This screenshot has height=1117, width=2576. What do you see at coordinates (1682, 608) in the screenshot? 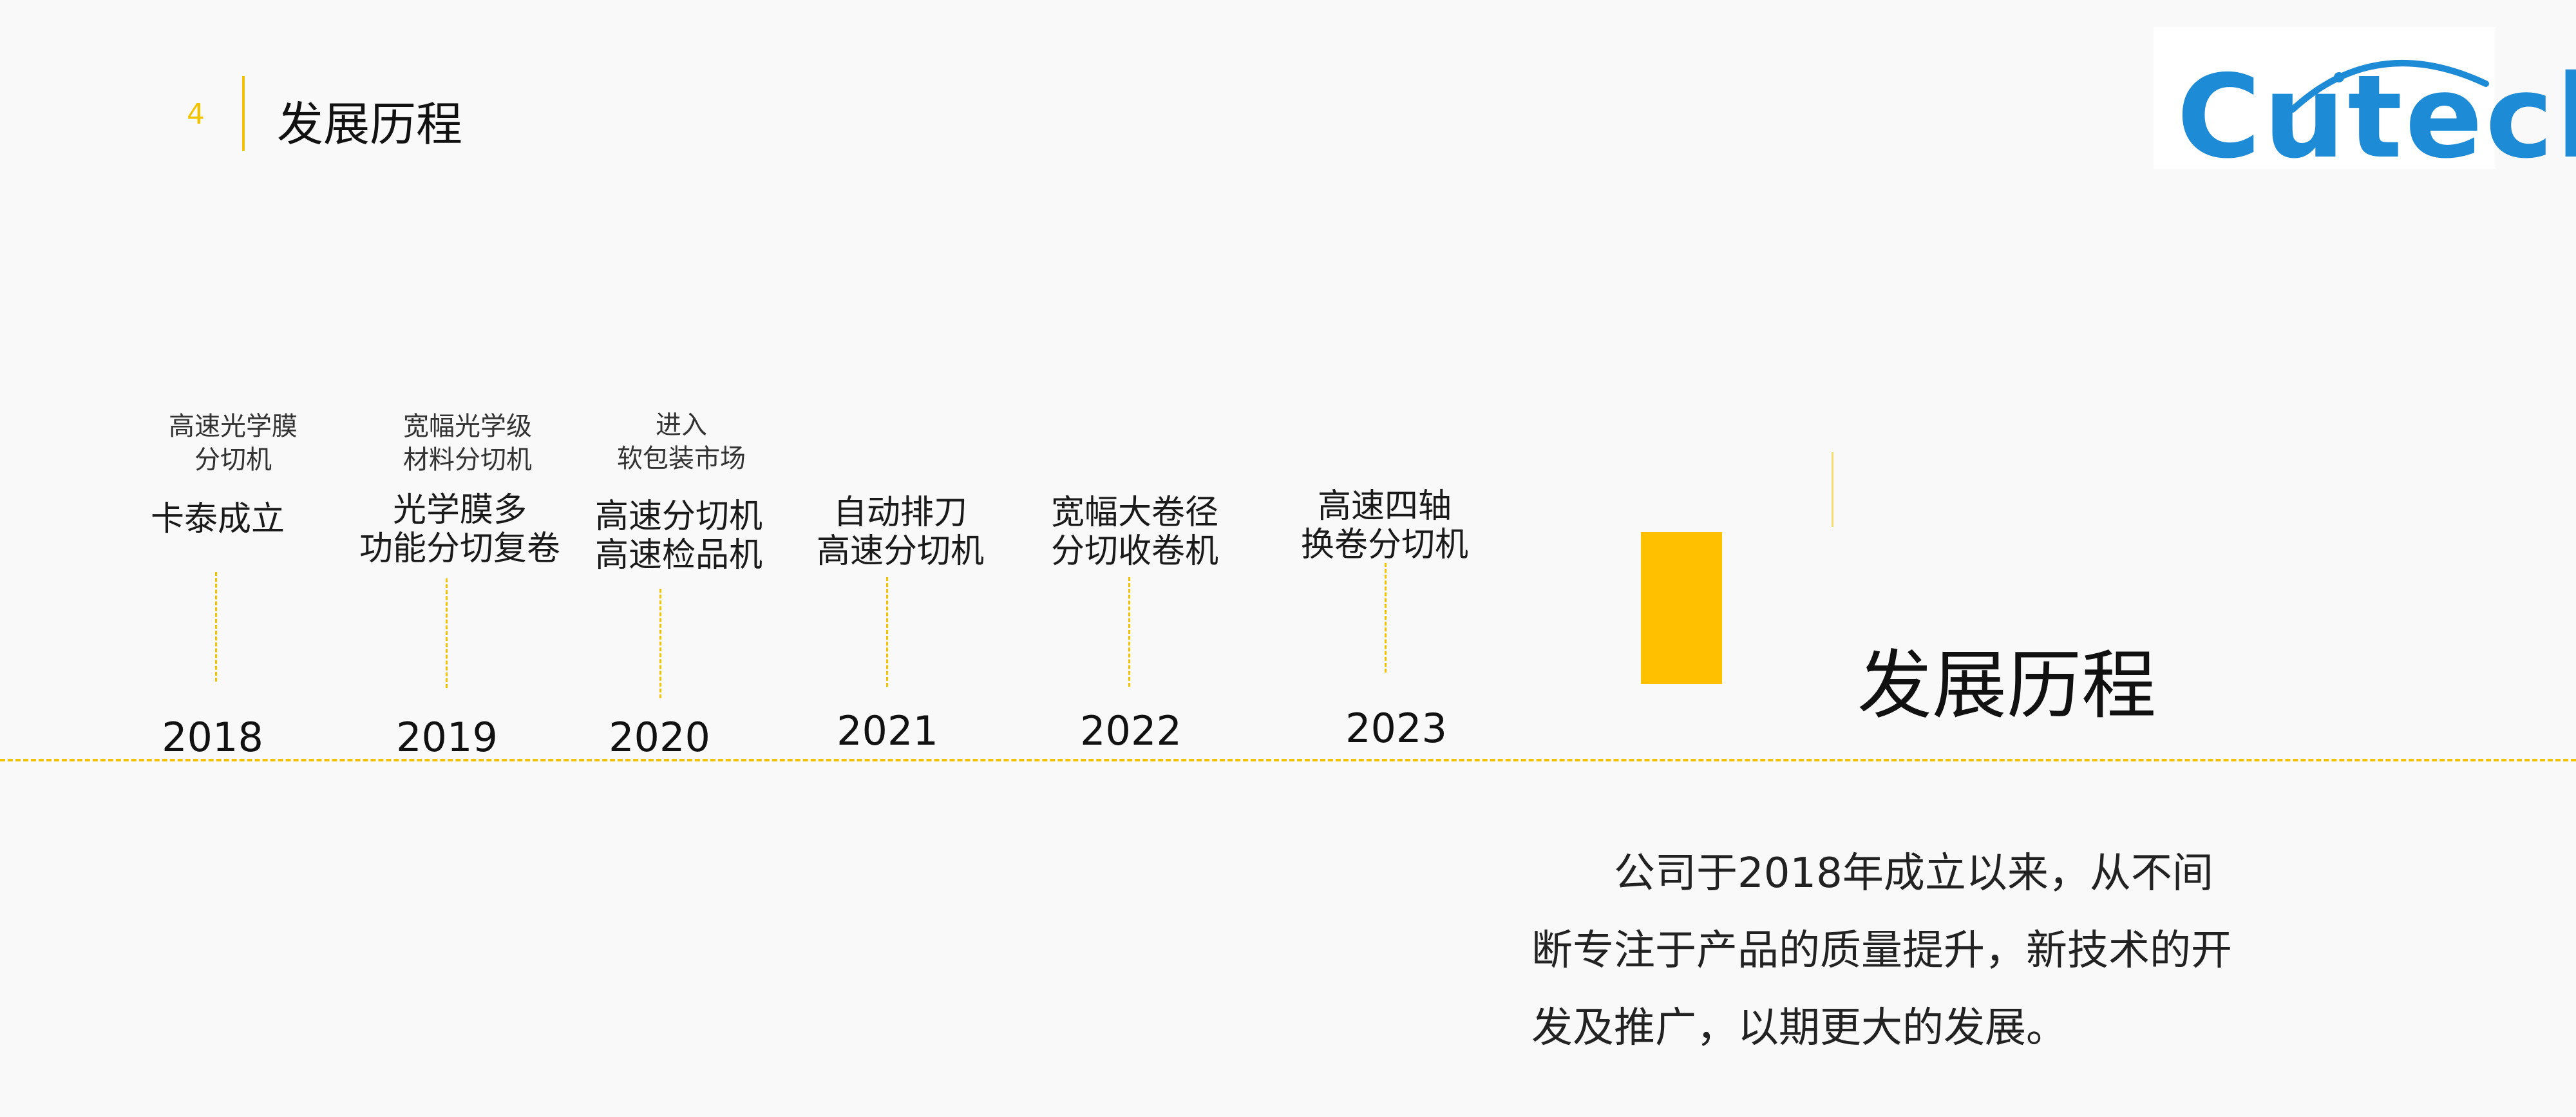
I see `accent-block` at bounding box center [1682, 608].